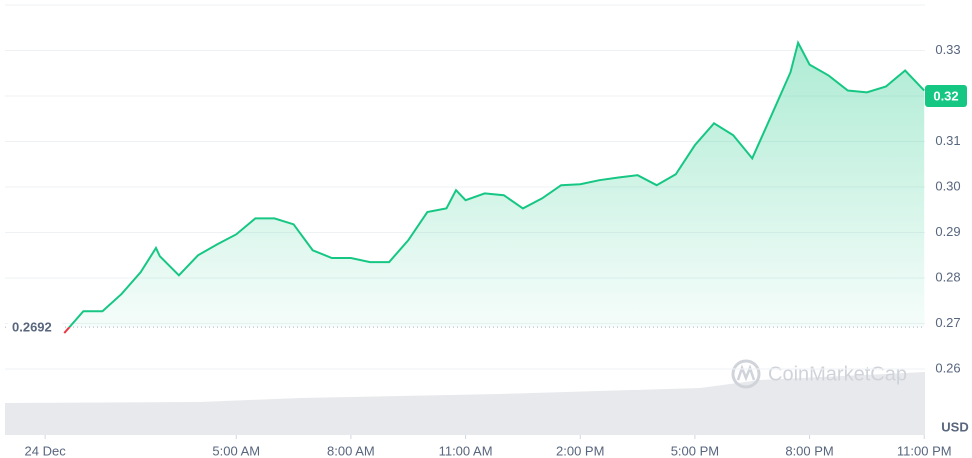 The width and height of the screenshot is (972, 458). What do you see at coordinates (947, 276) in the screenshot?
I see `y-tick-label: 0.28` at bounding box center [947, 276].